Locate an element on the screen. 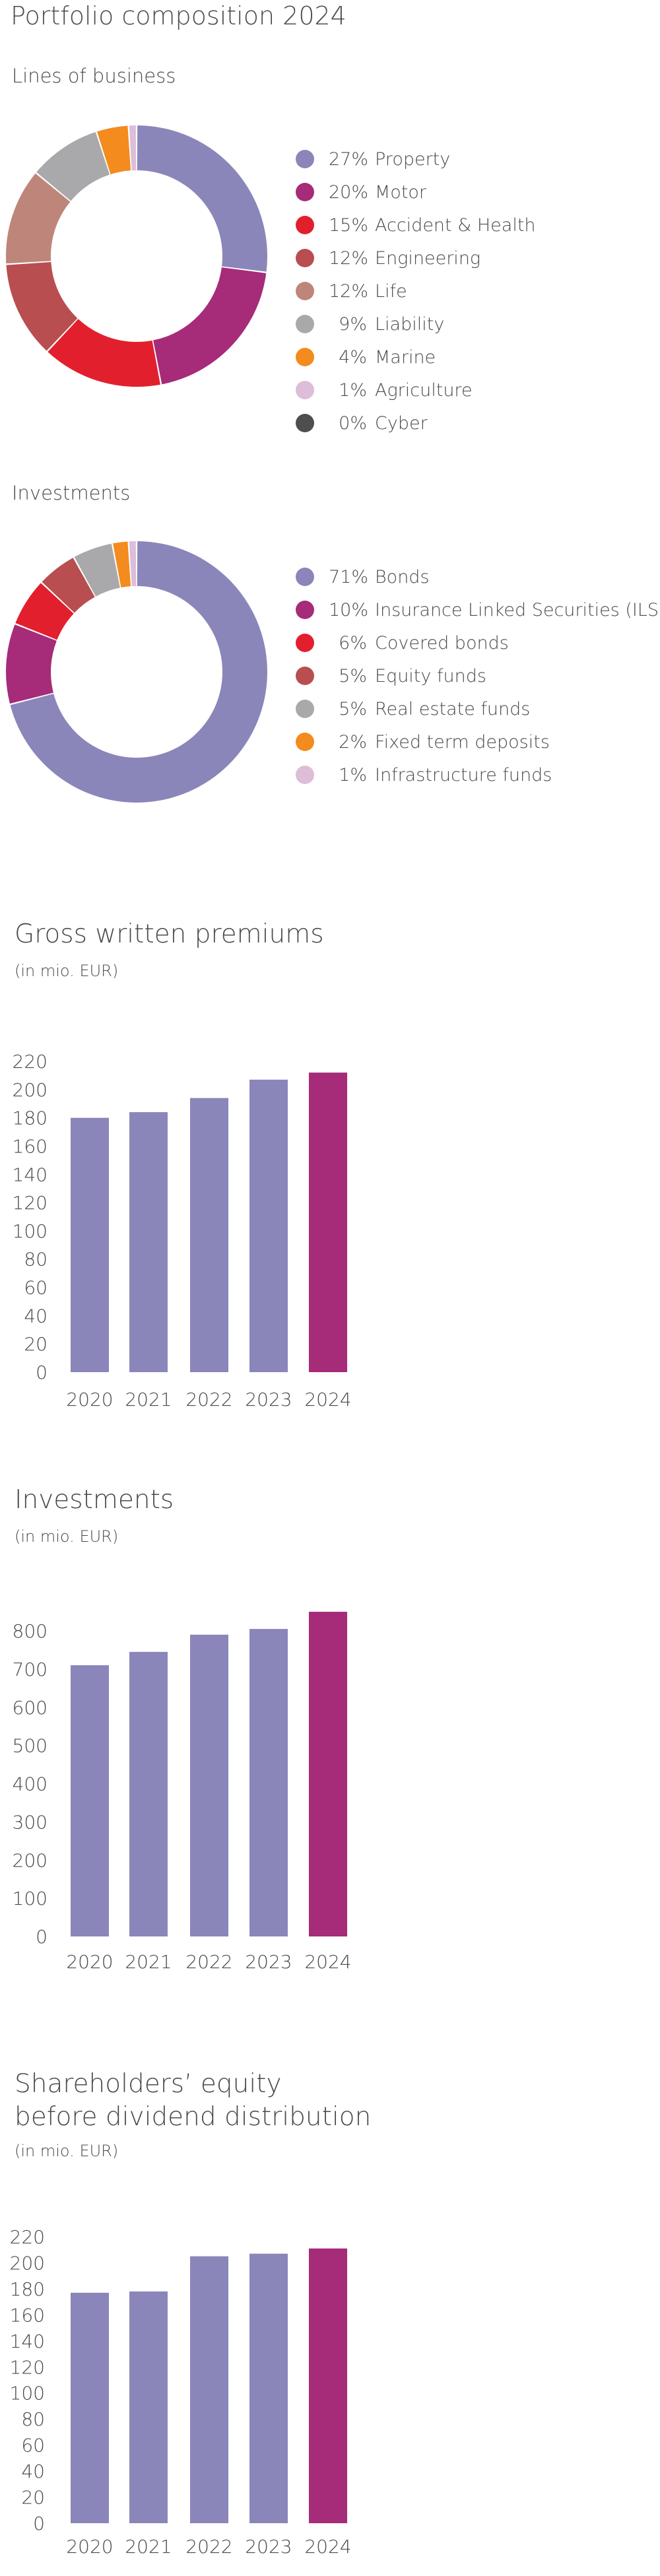 The image size is (660, 2576). legend-label: Marine is located at coordinates (405, 357).